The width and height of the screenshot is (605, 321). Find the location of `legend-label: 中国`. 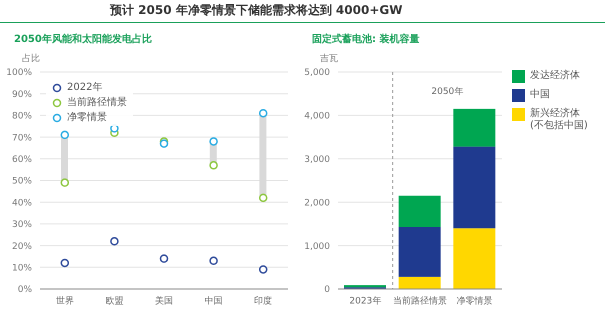

legend-label: 中国 is located at coordinates (540, 95).